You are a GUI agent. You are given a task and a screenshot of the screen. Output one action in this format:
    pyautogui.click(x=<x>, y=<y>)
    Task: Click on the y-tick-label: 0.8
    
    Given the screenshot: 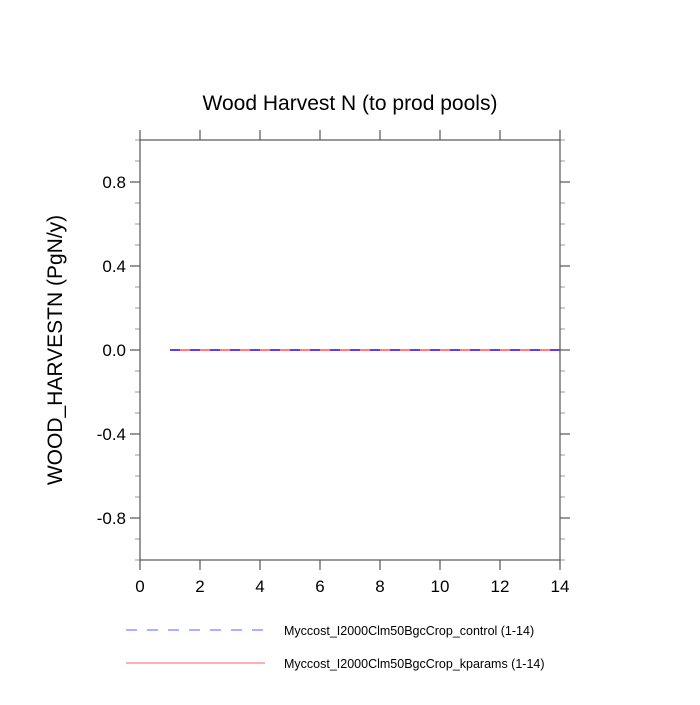 What is the action you would take?
    pyautogui.click(x=114, y=182)
    